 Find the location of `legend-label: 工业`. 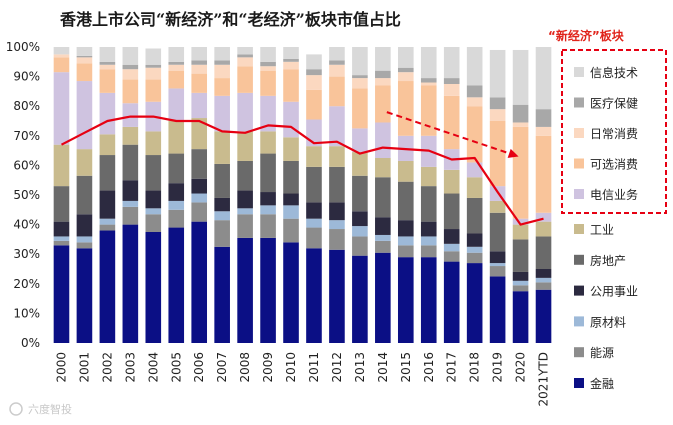

legend-label: 工业 is located at coordinates (602, 230).